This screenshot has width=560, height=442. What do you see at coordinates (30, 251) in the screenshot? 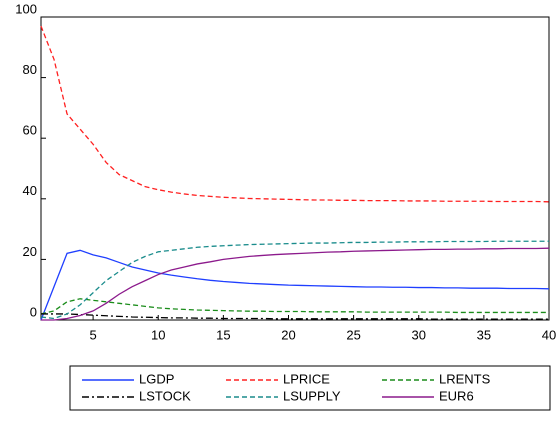
I see `y-tick-label: 20` at bounding box center [30, 251].